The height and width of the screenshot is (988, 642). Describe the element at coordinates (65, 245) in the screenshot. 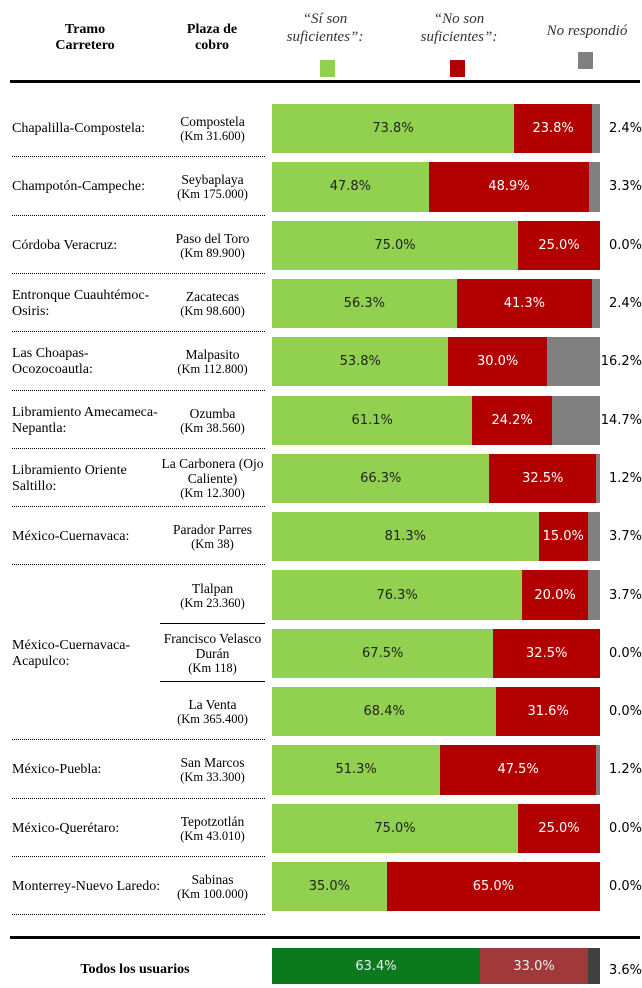

I see `tramo-label: Córdoba Veracruz:` at that location.